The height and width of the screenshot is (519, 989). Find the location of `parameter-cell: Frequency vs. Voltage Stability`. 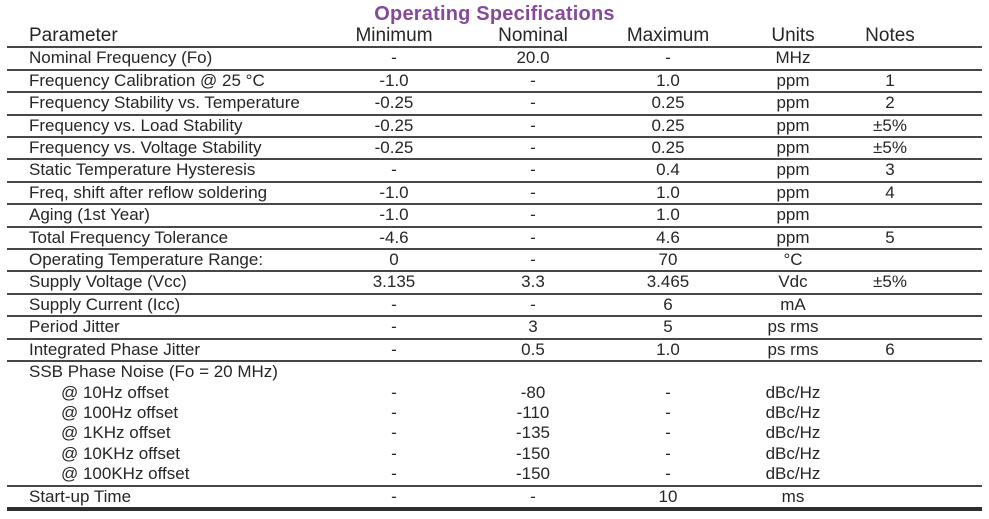

parameter-cell: Frequency vs. Voltage Stability is located at coordinates (166, 149).